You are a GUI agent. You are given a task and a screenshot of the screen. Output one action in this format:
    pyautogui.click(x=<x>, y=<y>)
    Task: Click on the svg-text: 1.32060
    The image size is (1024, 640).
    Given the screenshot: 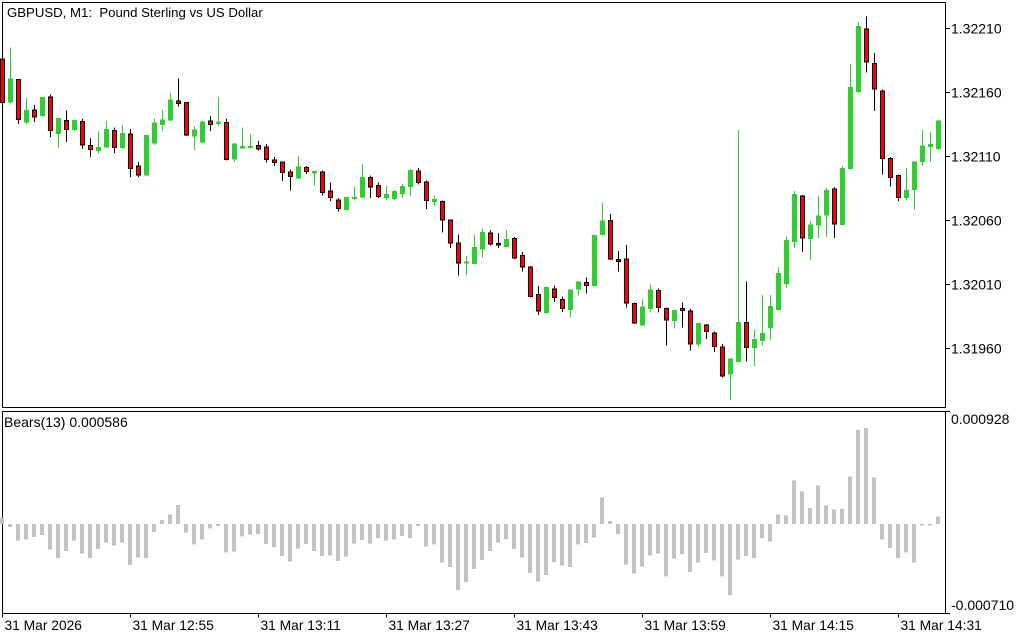 What is the action you would take?
    pyautogui.click(x=976, y=221)
    